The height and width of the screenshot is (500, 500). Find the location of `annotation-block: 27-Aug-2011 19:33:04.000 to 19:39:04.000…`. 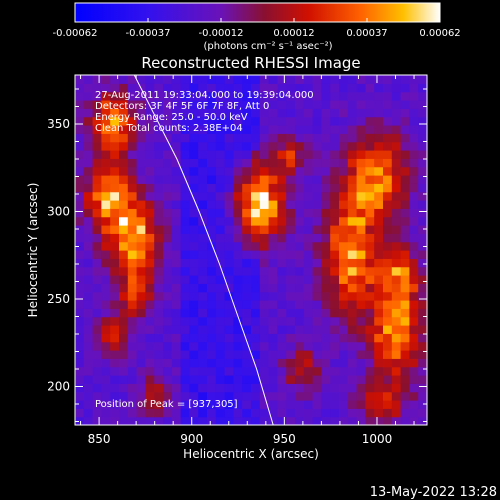

annotation-block: 27-Aug-2011 19:33:04.000 to 19:39:04.000… is located at coordinates (204, 112).